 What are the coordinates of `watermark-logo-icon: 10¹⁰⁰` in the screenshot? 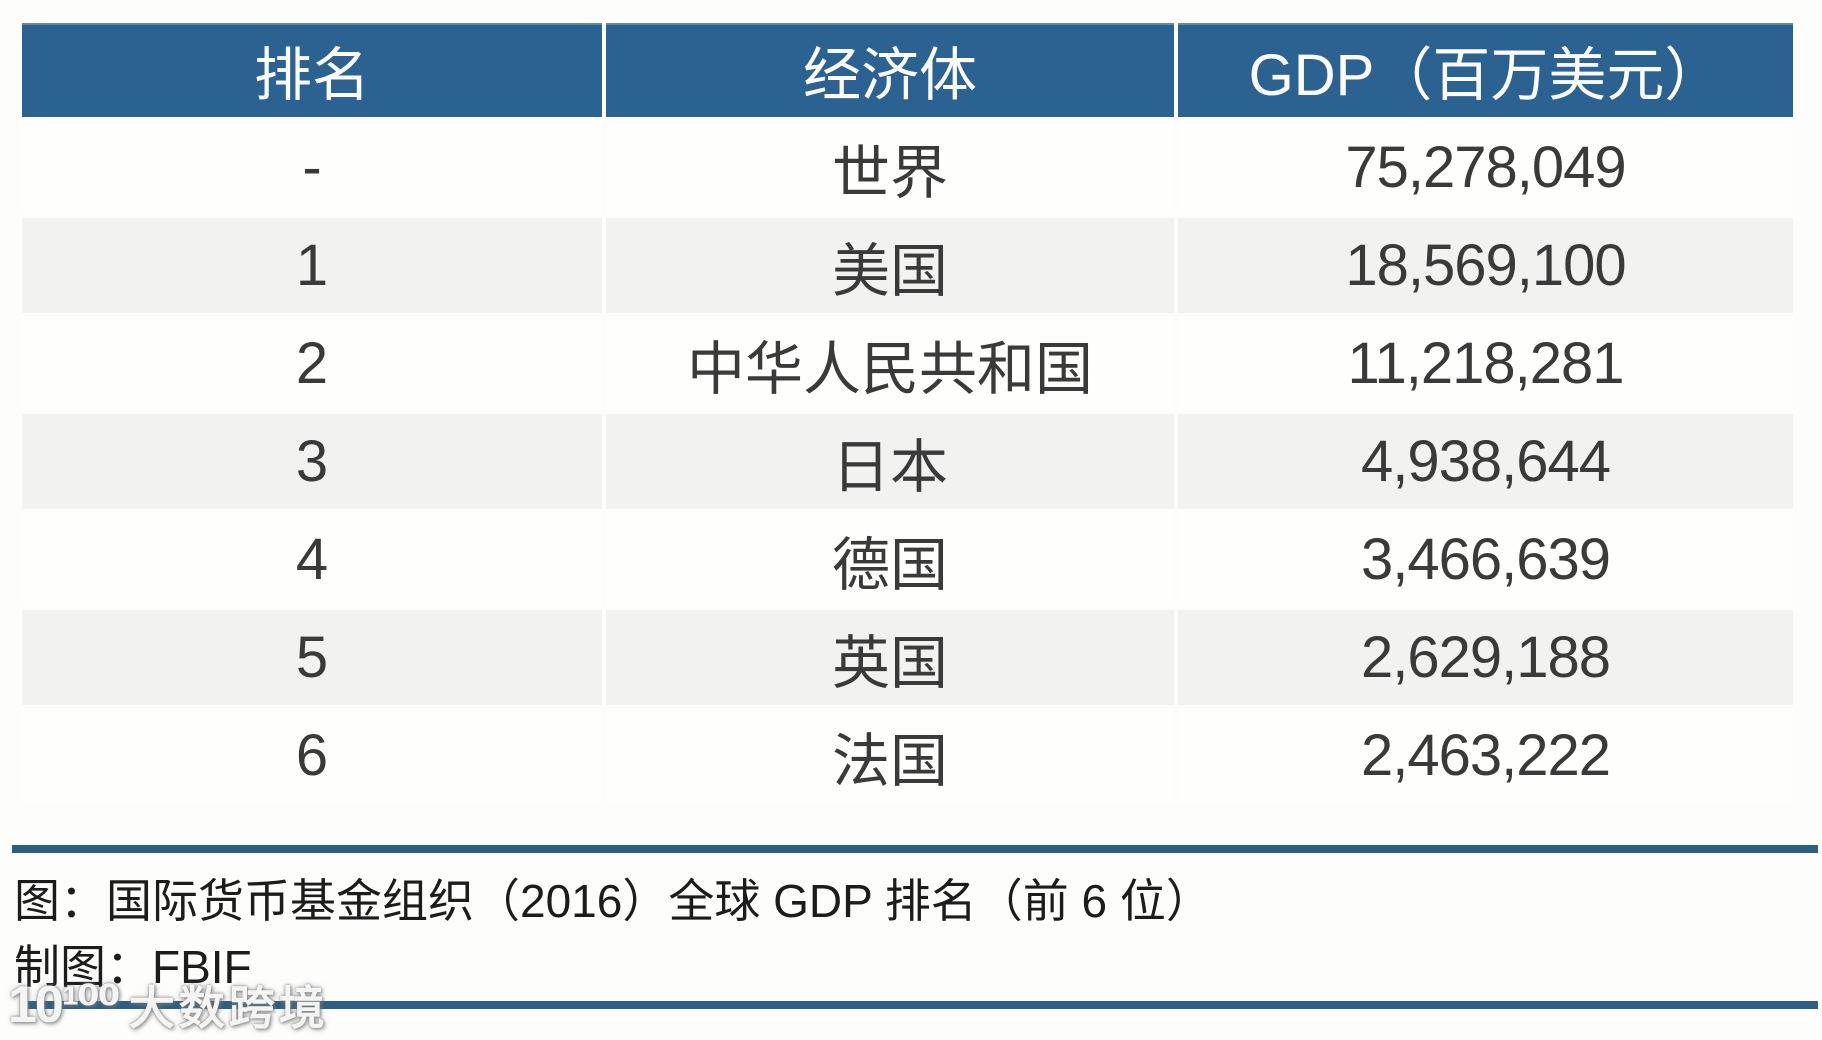 It's located at (64, 1005).